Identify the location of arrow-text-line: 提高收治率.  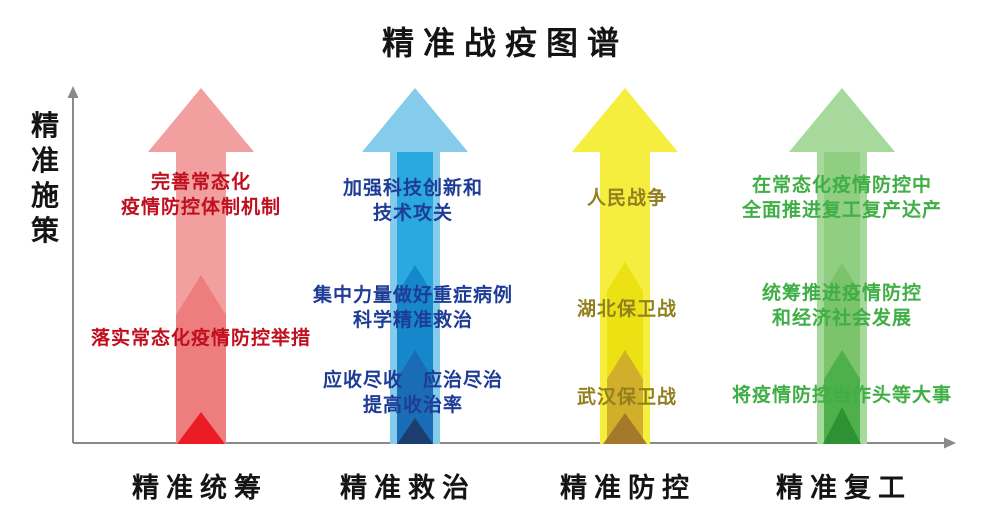
(413, 405).